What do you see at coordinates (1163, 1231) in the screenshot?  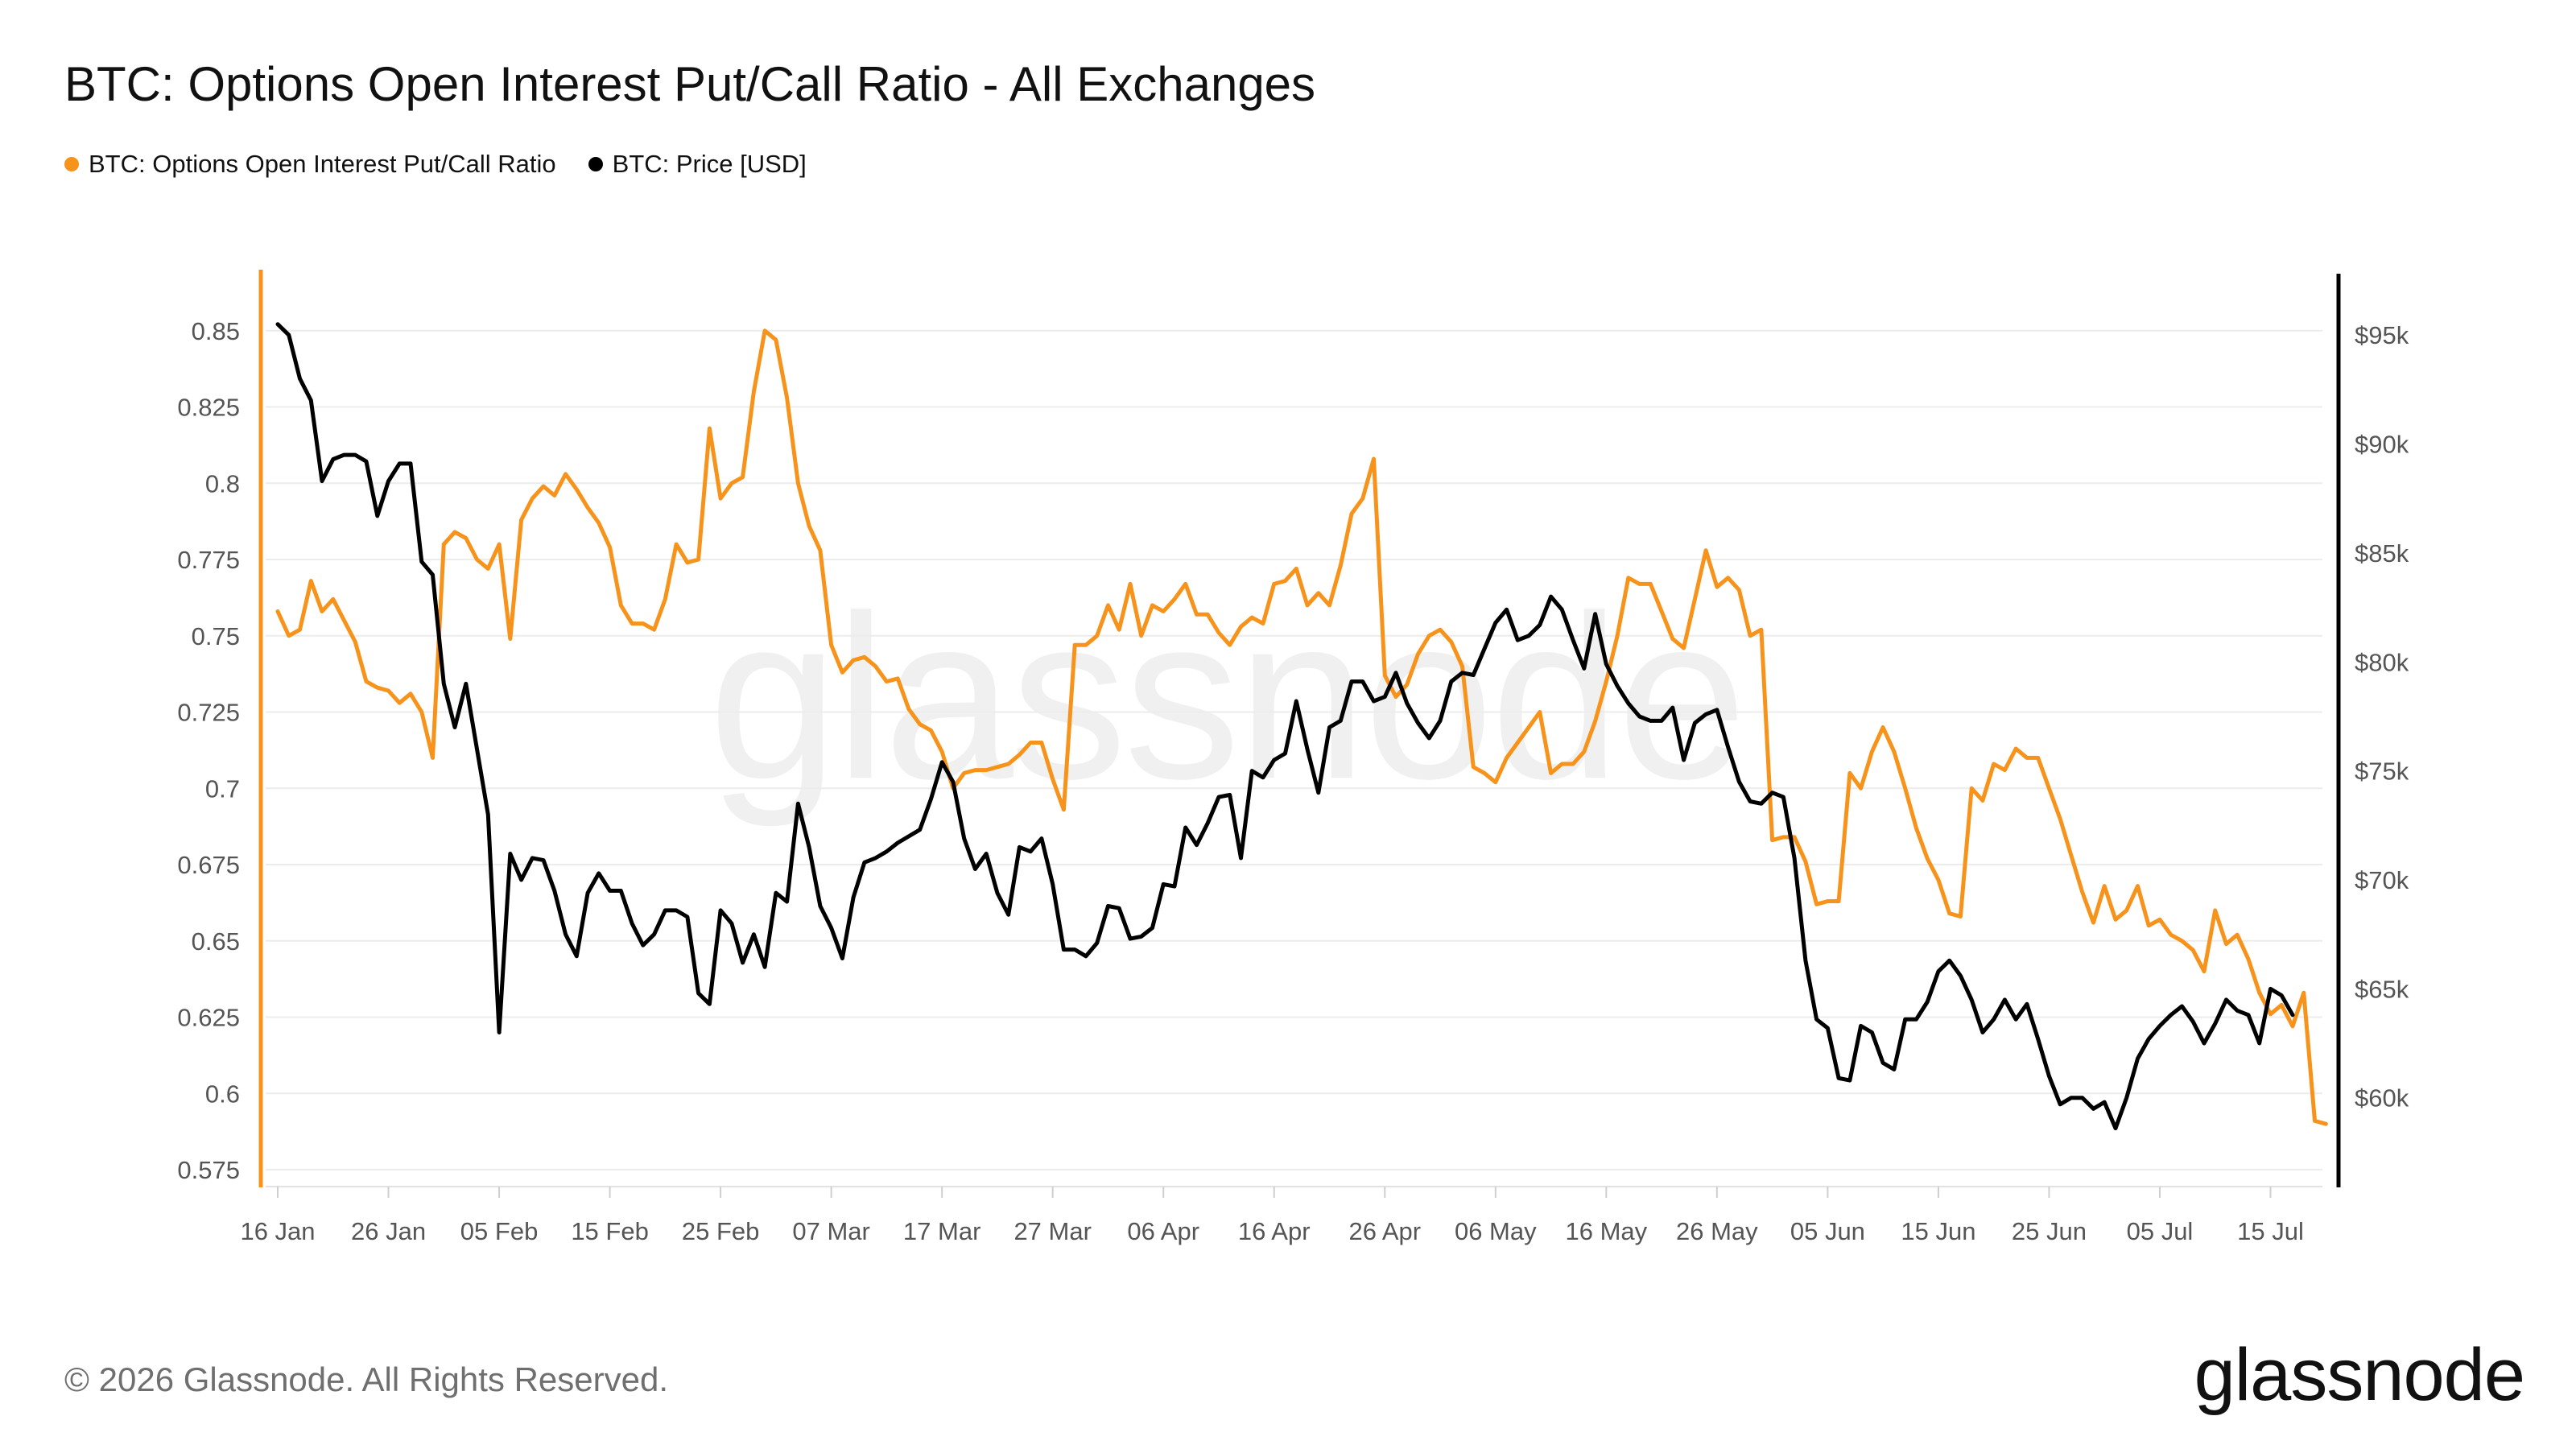 I see `x-tick-label: 06 Apr` at bounding box center [1163, 1231].